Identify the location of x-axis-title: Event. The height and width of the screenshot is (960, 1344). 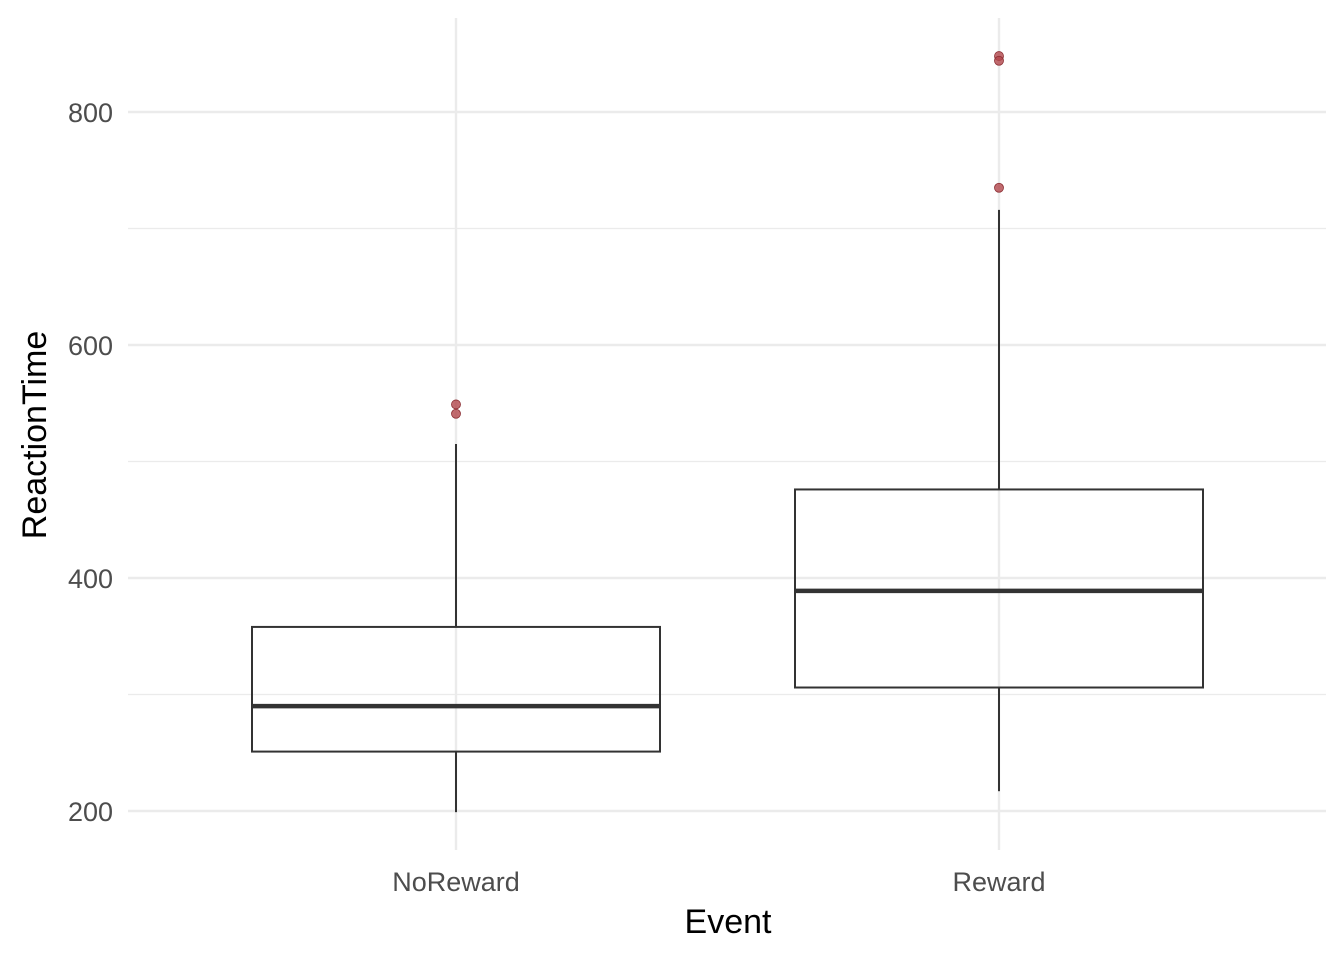
(728, 922).